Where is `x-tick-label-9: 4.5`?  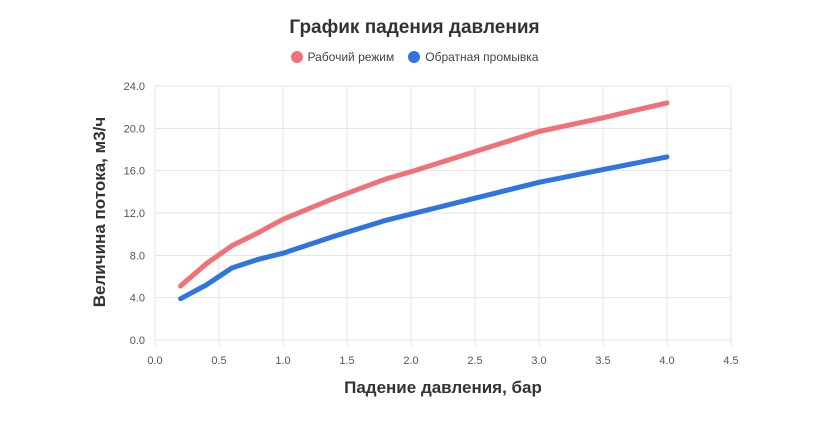 x-tick-label-9: 4.5 is located at coordinates (730, 361).